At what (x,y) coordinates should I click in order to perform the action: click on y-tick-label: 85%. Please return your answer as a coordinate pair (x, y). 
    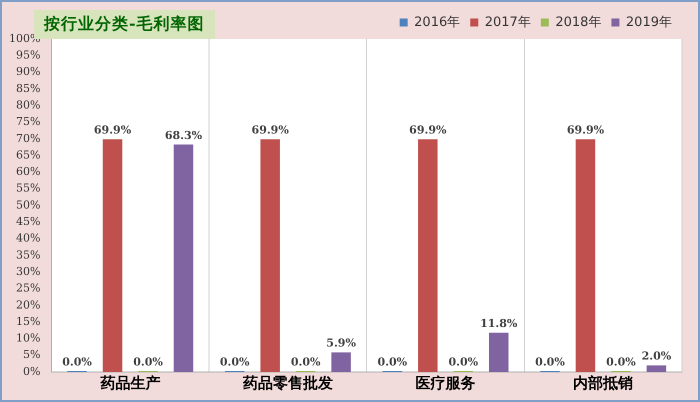
    Looking at the image, I should click on (28, 88).